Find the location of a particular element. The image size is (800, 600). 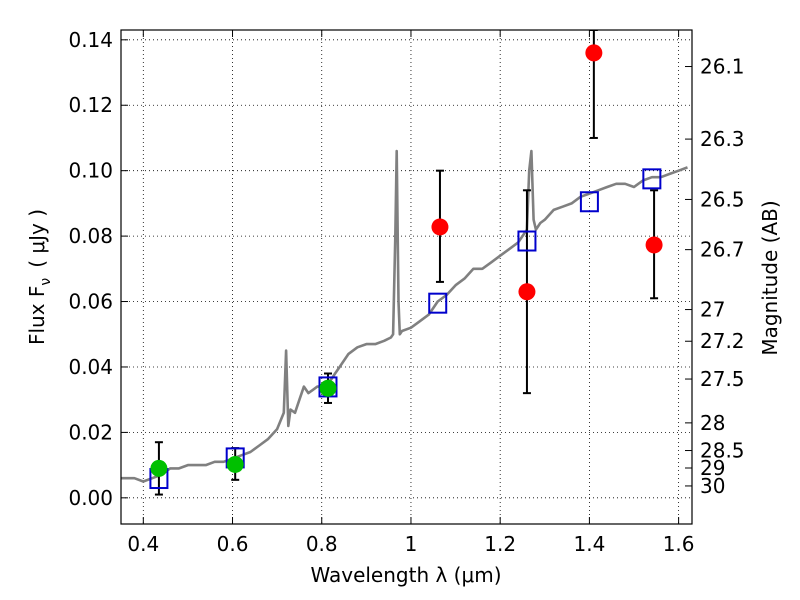

mag-tick-label: 27.5 is located at coordinates (722, 379).